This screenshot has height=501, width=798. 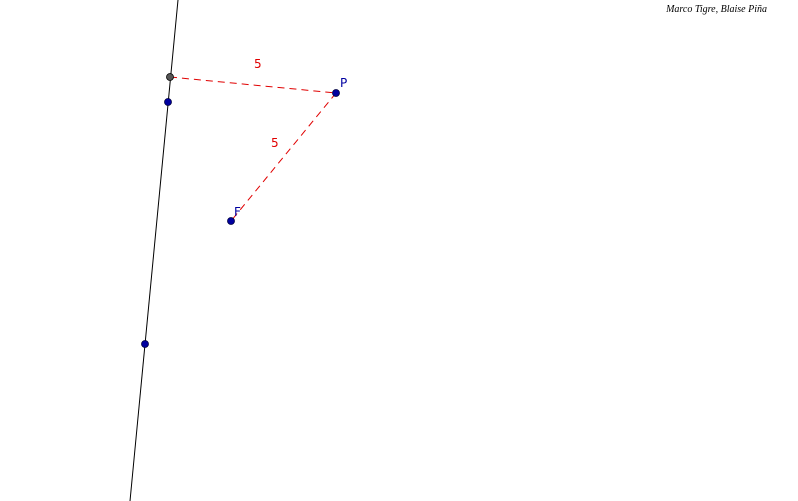 I want to click on point-p, so click(x=336, y=93).